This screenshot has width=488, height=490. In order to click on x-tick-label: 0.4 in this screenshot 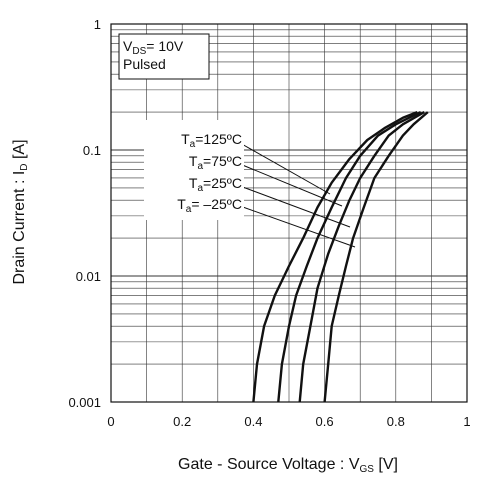, I will do `click(253, 421)`.